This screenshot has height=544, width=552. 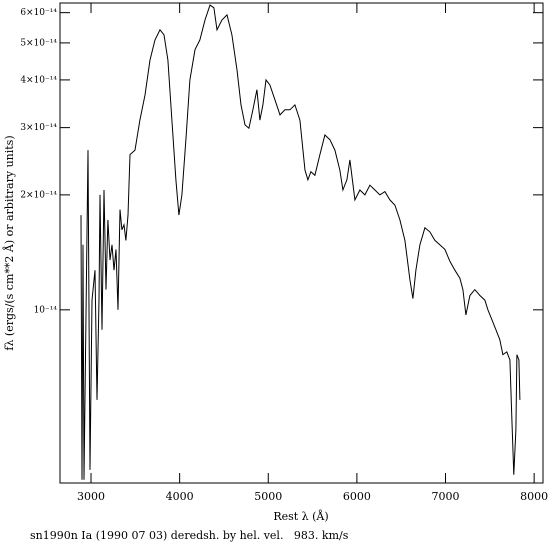 What do you see at coordinates (38, 80) in the screenshot?
I see `y-tick-label: 4×10⁻¹⁴` at bounding box center [38, 80].